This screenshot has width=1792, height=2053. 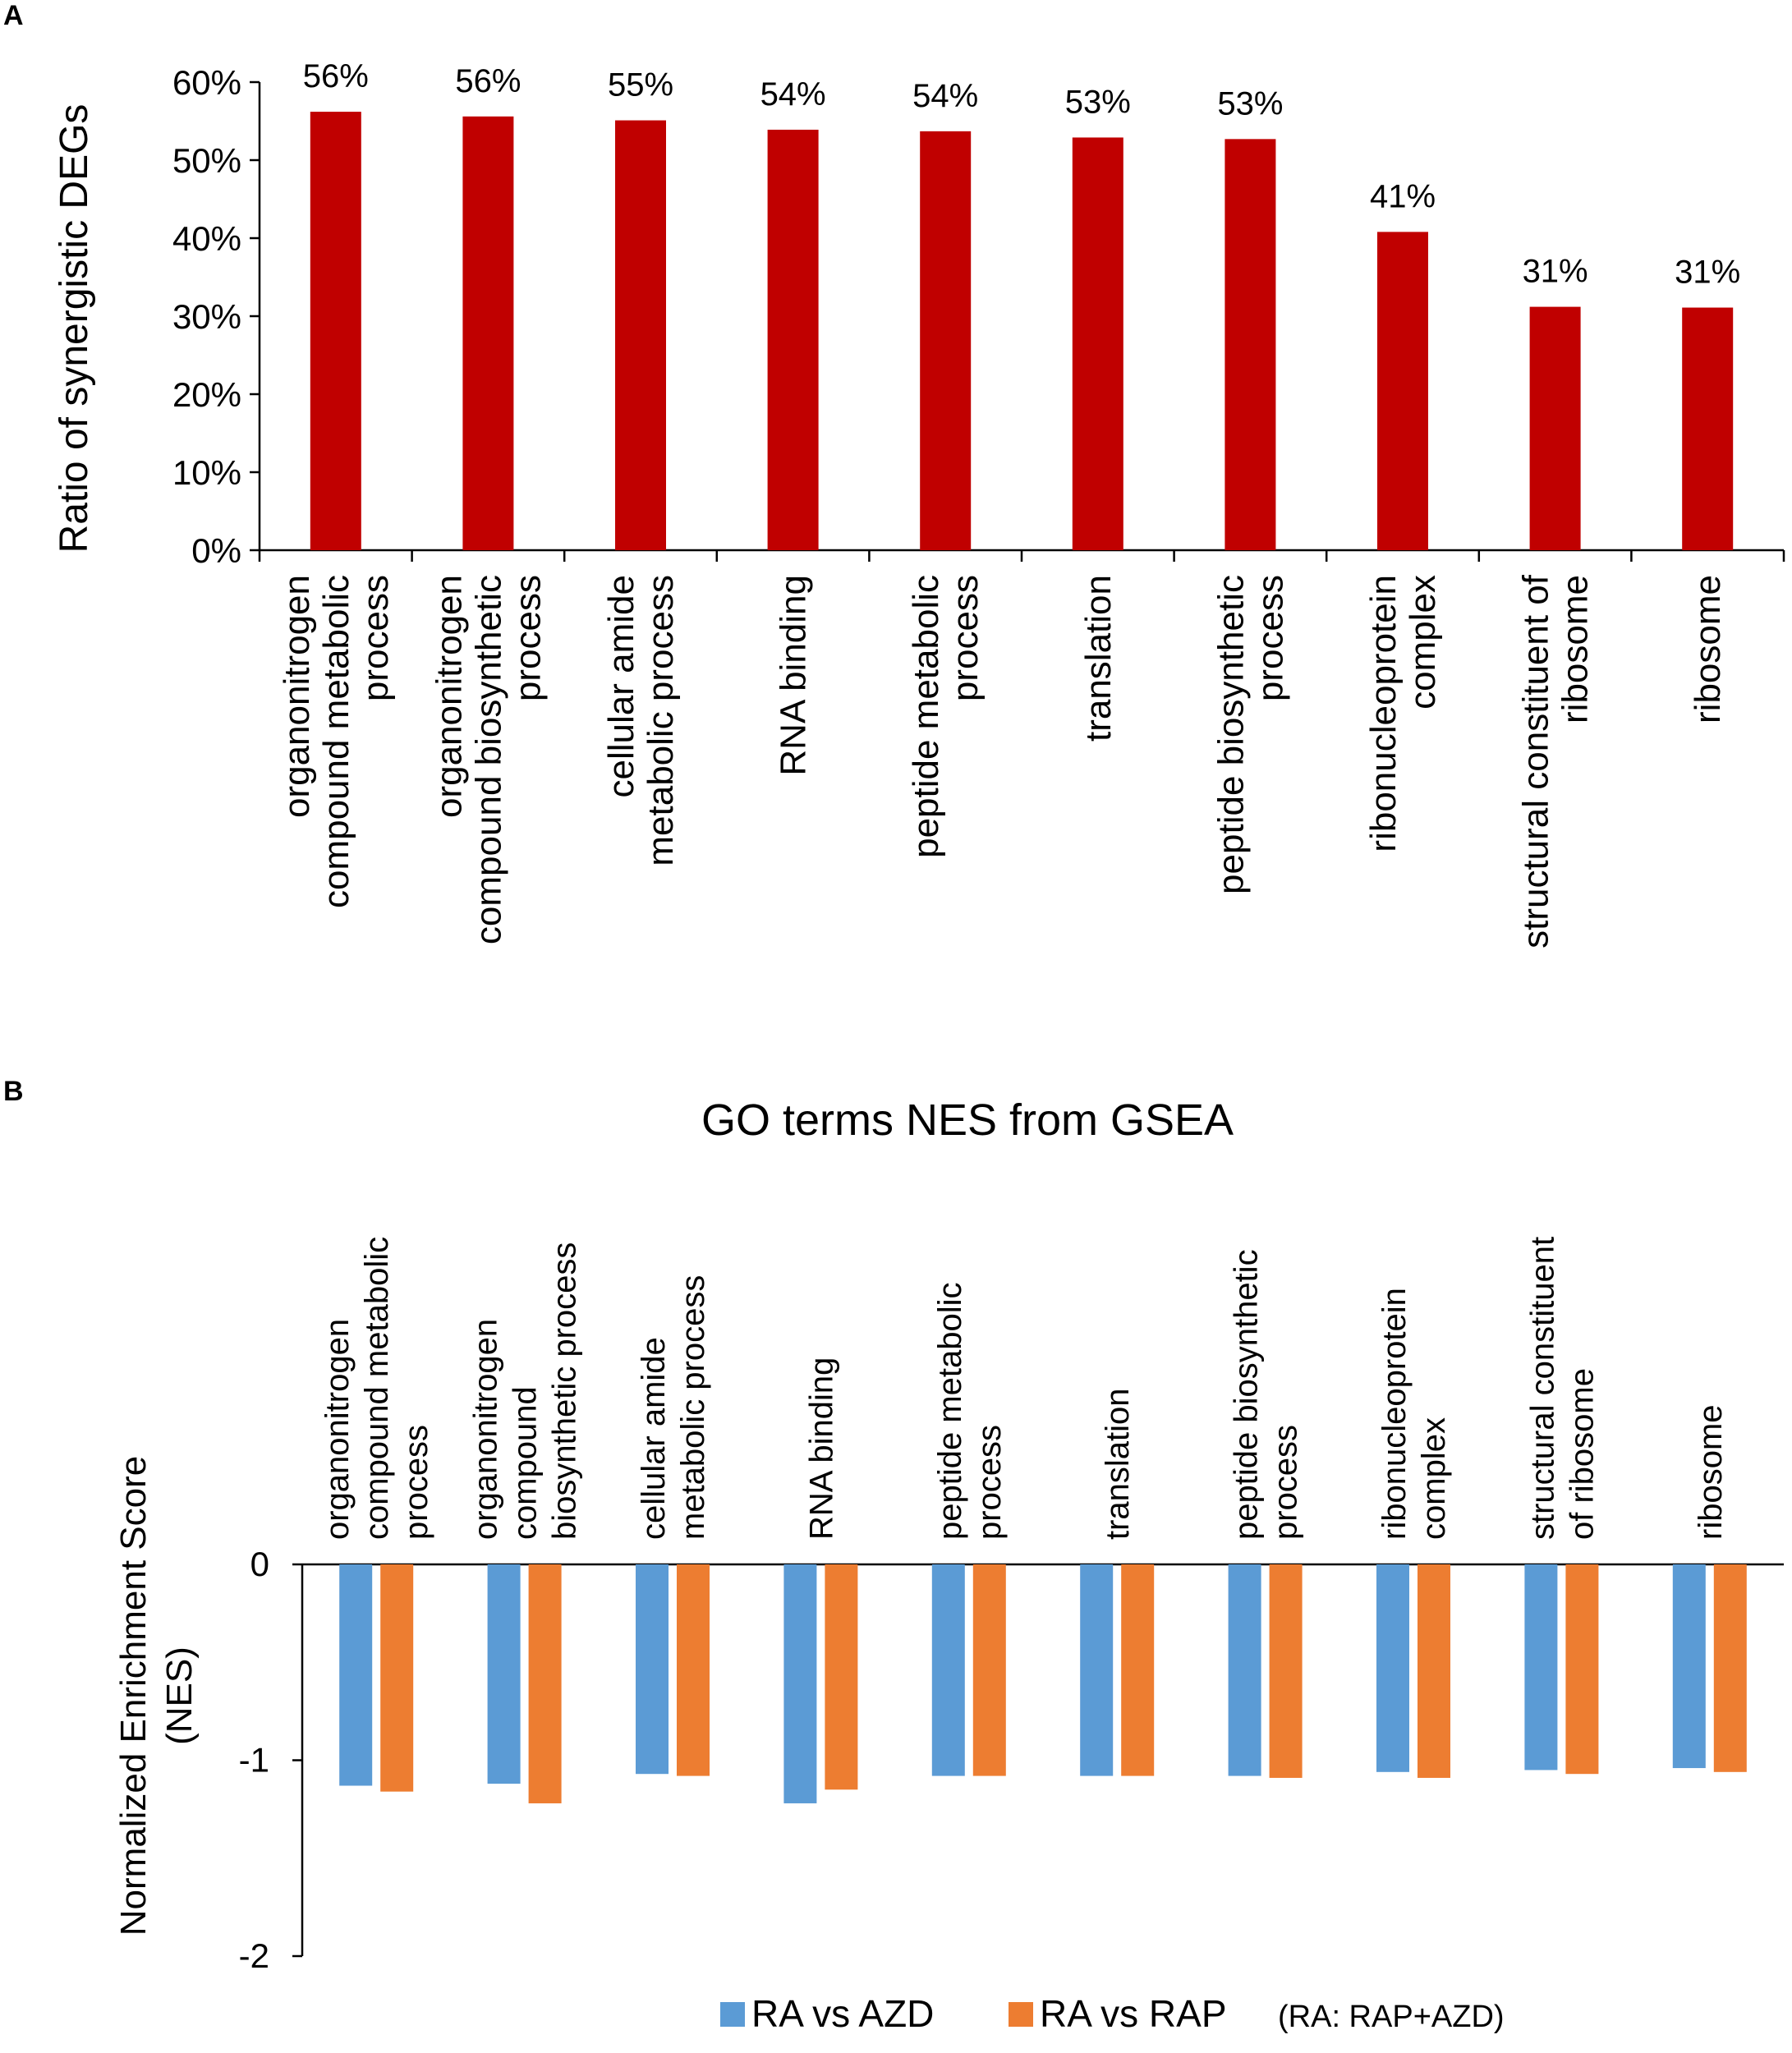 What do you see at coordinates (74, 328) in the screenshot?
I see `panel-a-y-axis-title: Ratio of synergistic DEGs` at bounding box center [74, 328].